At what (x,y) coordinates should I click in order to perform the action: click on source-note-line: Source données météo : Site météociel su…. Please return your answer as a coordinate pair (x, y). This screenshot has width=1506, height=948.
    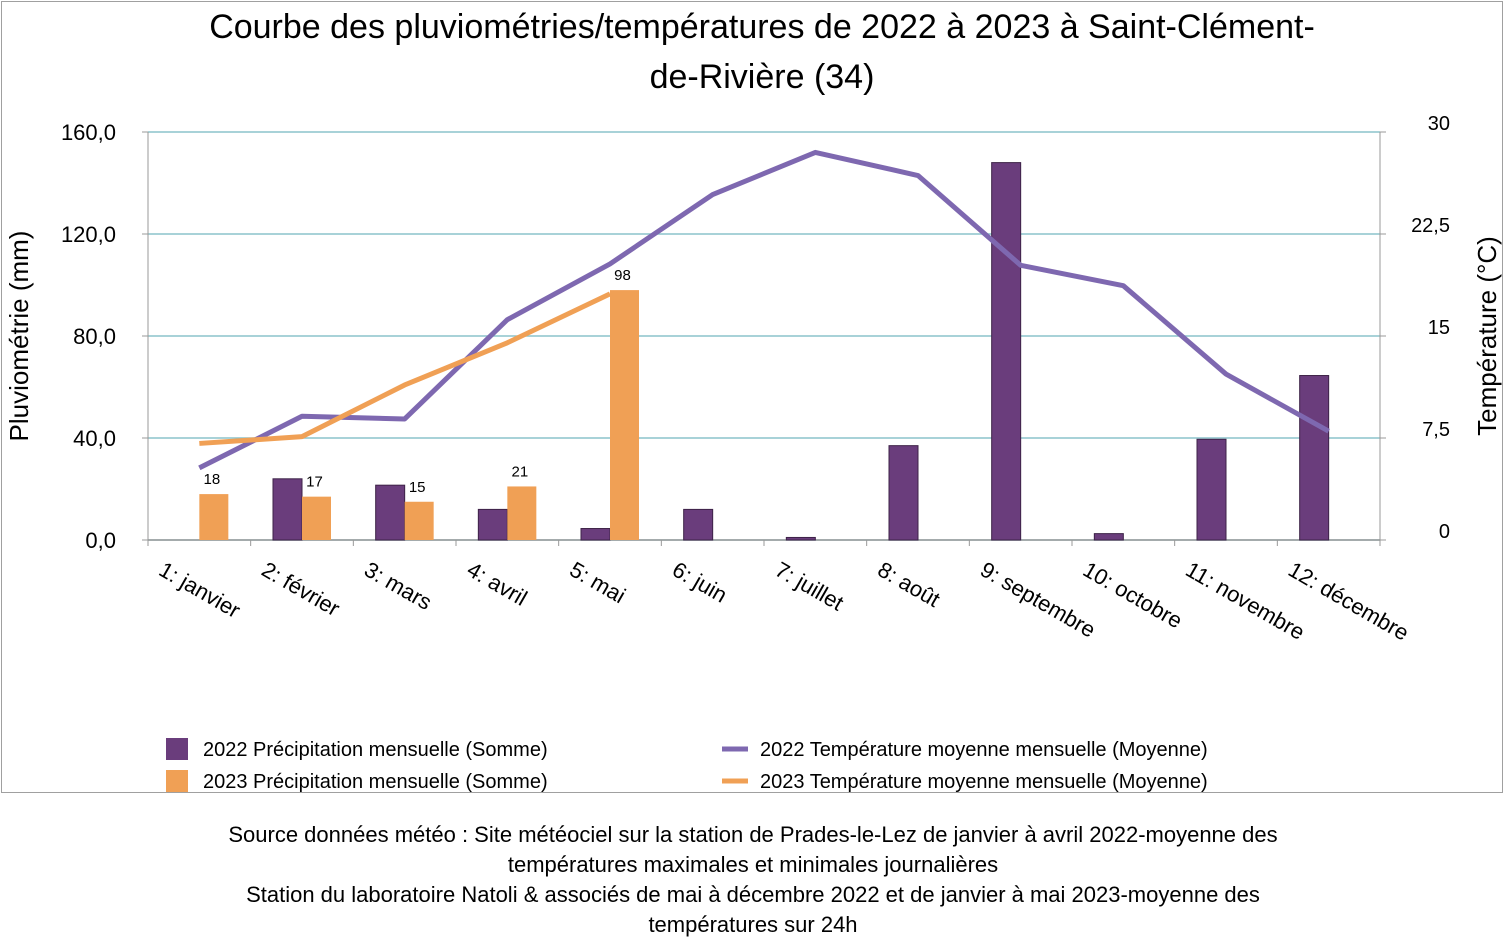
    Looking at the image, I should click on (753, 834).